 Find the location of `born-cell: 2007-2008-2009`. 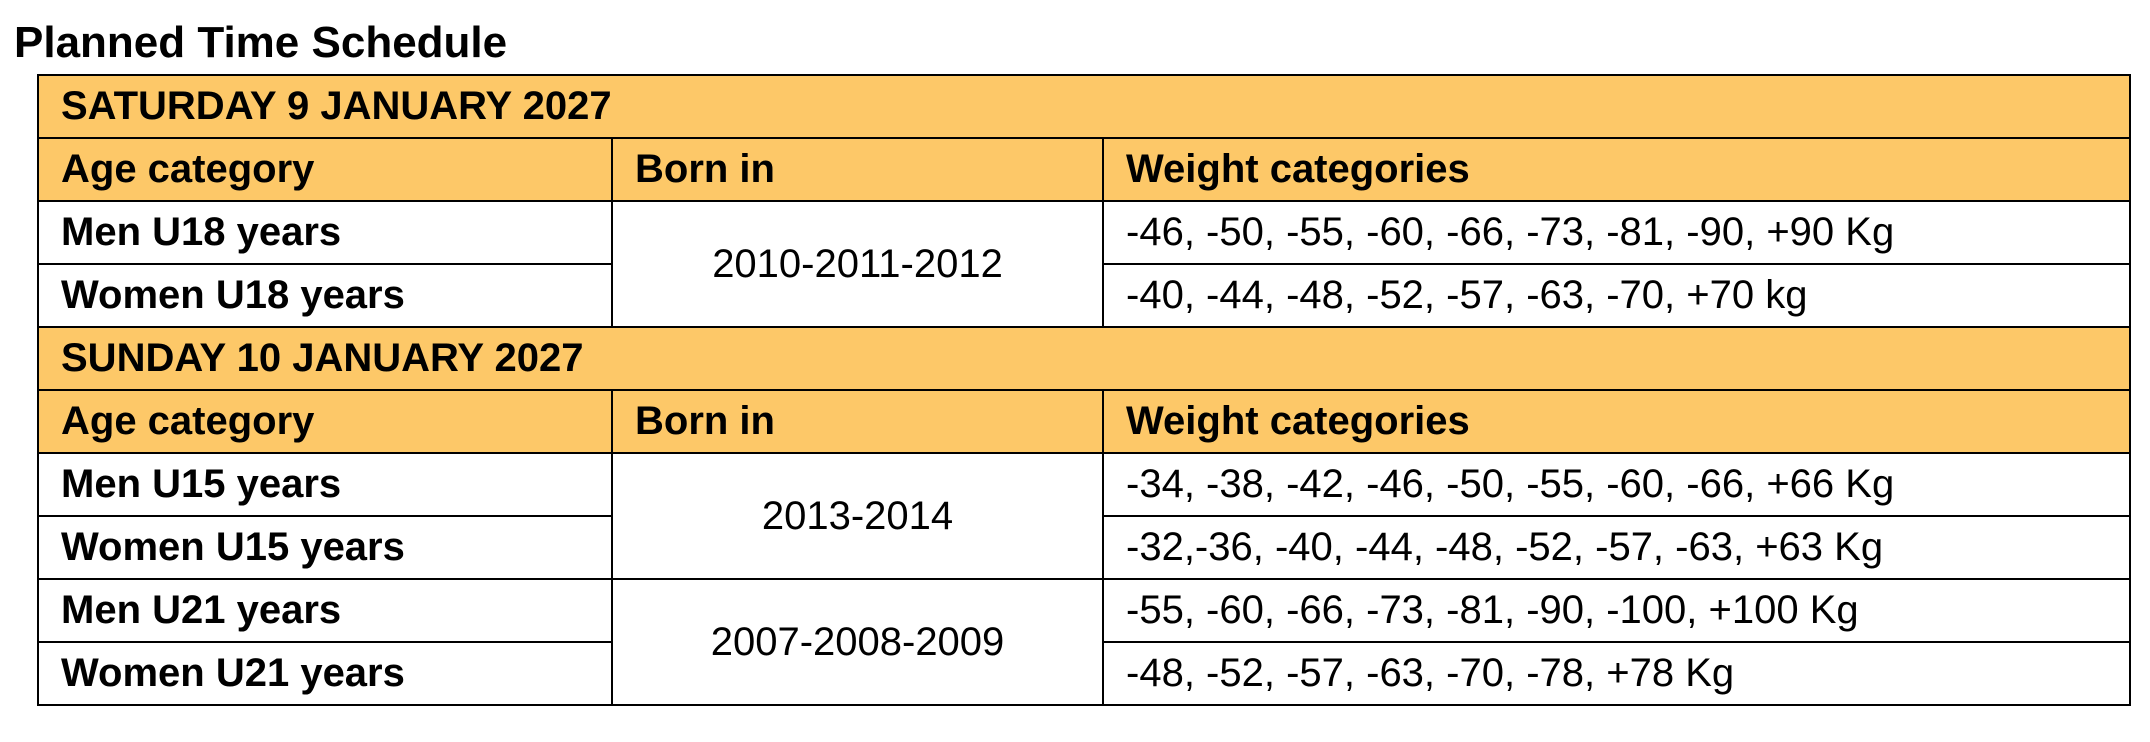

born-cell: 2007-2008-2009 is located at coordinates (857, 642).